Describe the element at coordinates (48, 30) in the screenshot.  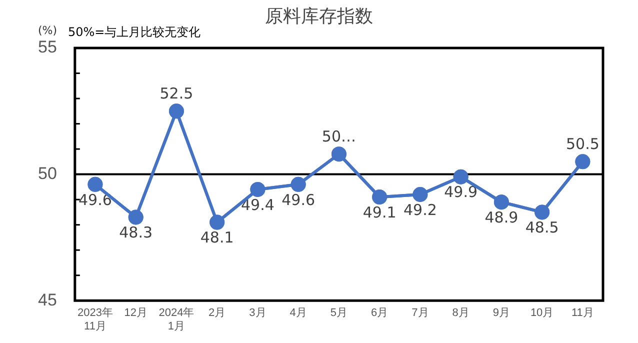
I see `y-axis-title: (%)` at that location.